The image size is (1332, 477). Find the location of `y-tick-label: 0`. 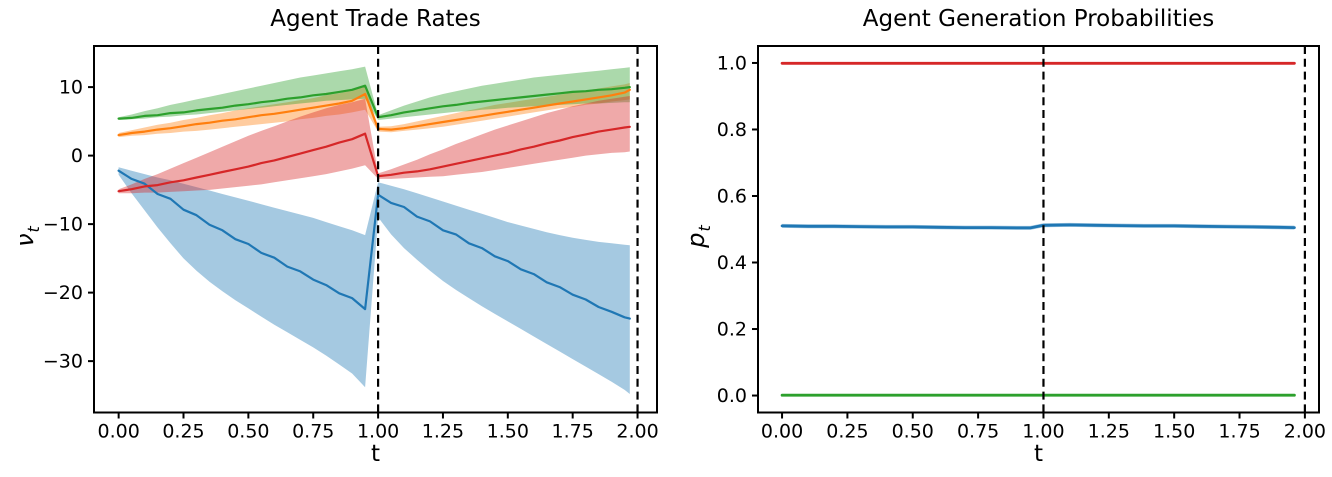

y-tick-label: 0 is located at coordinates (77, 156).